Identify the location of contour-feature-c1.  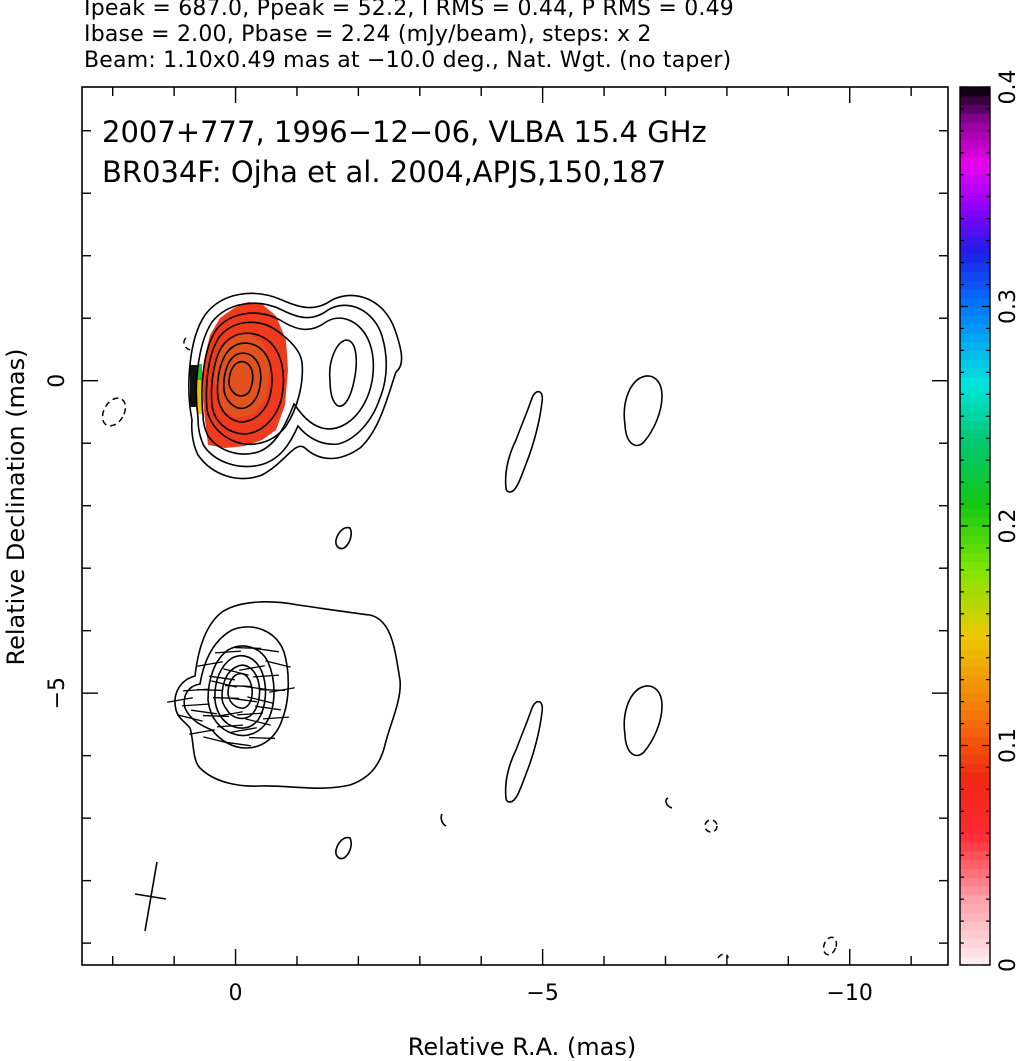
(343, 538).